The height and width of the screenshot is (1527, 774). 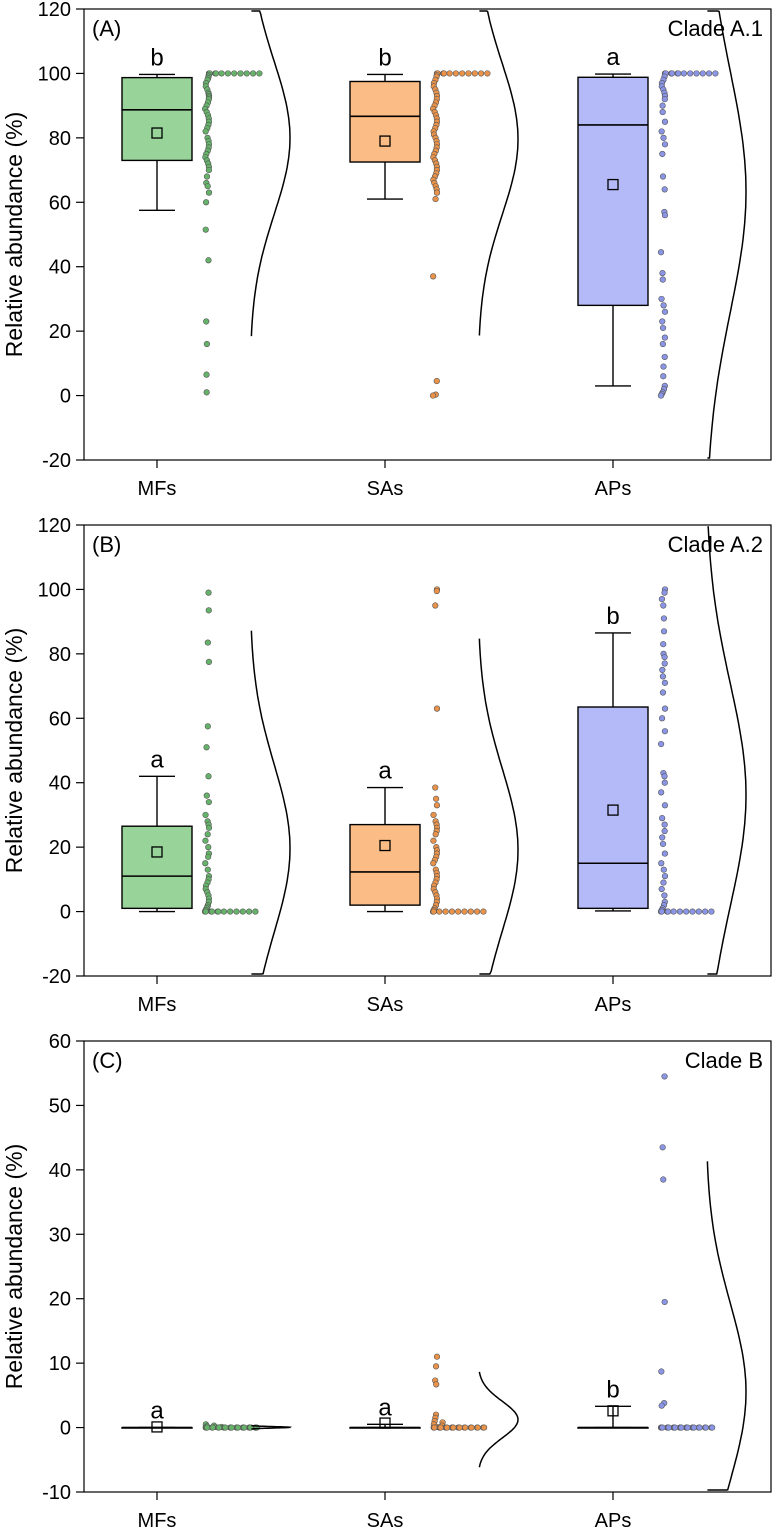 What do you see at coordinates (54, 590) in the screenshot?
I see `y-tick-label: 100` at bounding box center [54, 590].